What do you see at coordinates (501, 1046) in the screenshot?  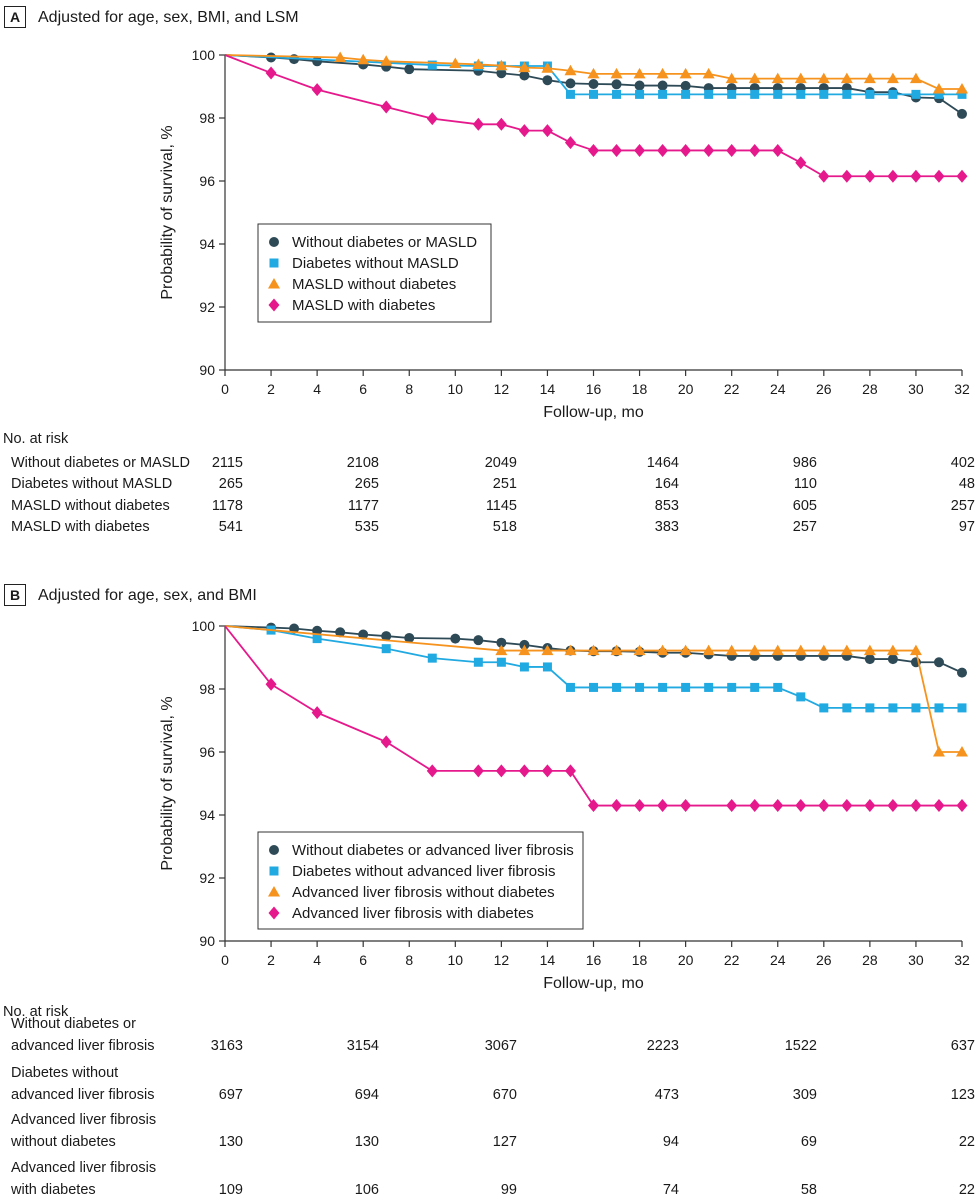 I see `risk-value: 3067` at bounding box center [501, 1046].